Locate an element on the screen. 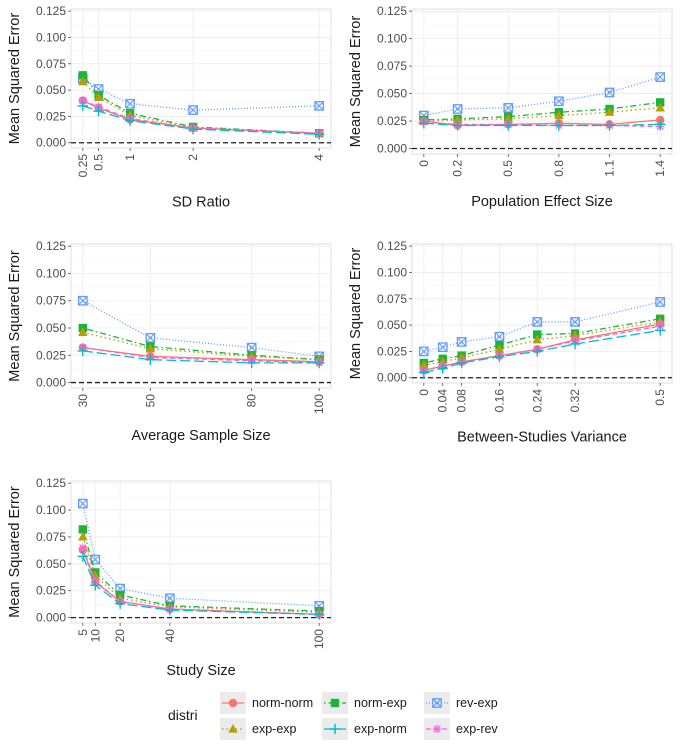  x-axis-title: Population Effect Size is located at coordinates (542, 202).